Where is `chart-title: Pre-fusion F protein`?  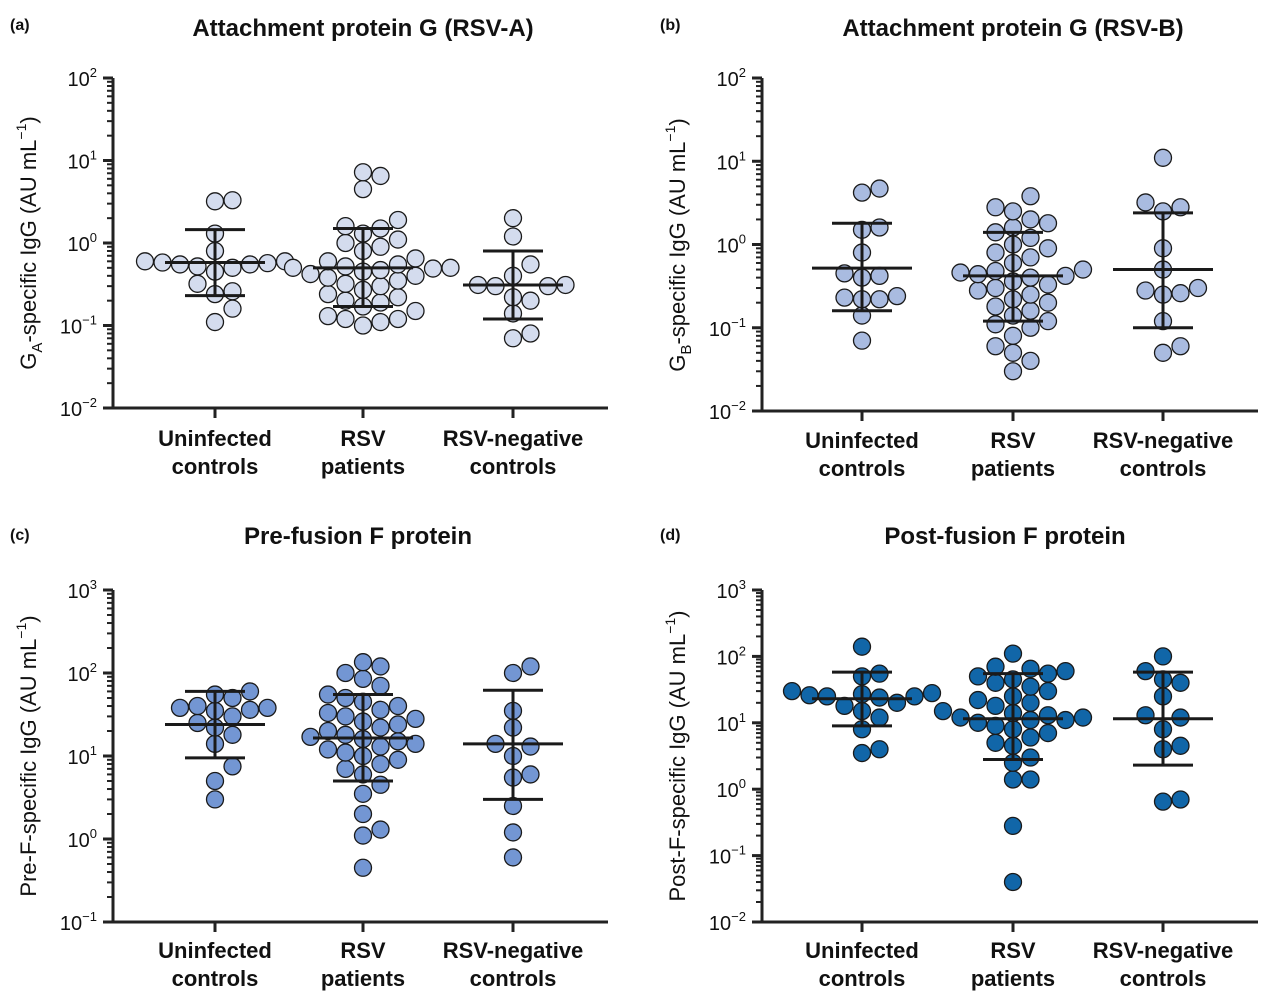 chart-title: Pre-fusion F protein is located at coordinates (358, 536).